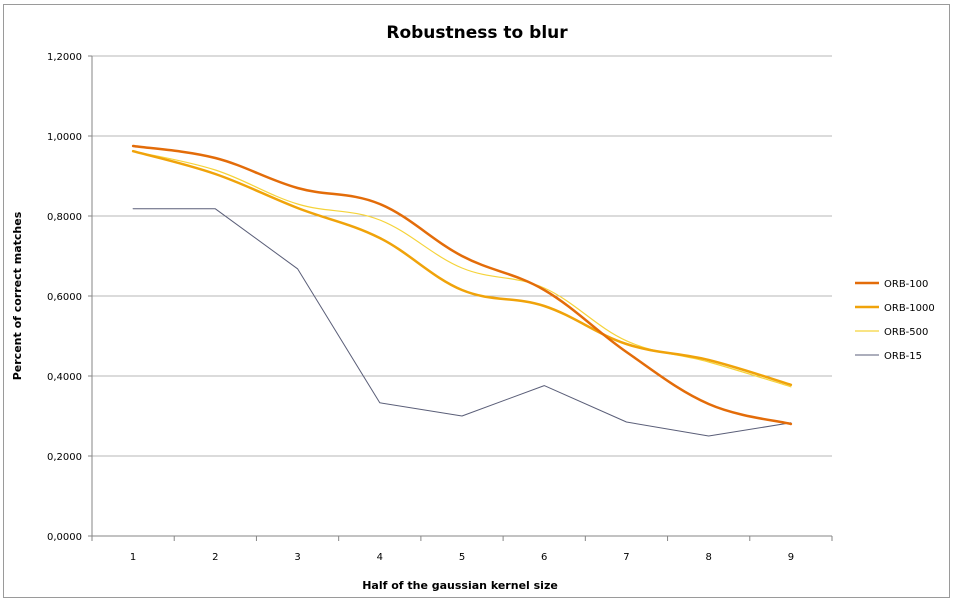 Image resolution: width=955 pixels, height=604 pixels. Describe the element at coordinates (64, 537) in the screenshot. I see `y-tick-label: 0,0000` at that location.